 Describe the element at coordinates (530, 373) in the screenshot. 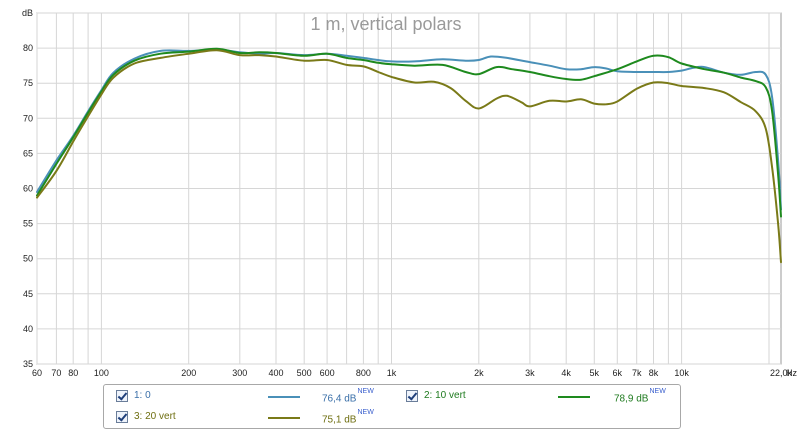

I see `x-tick-label: 3k` at that location.